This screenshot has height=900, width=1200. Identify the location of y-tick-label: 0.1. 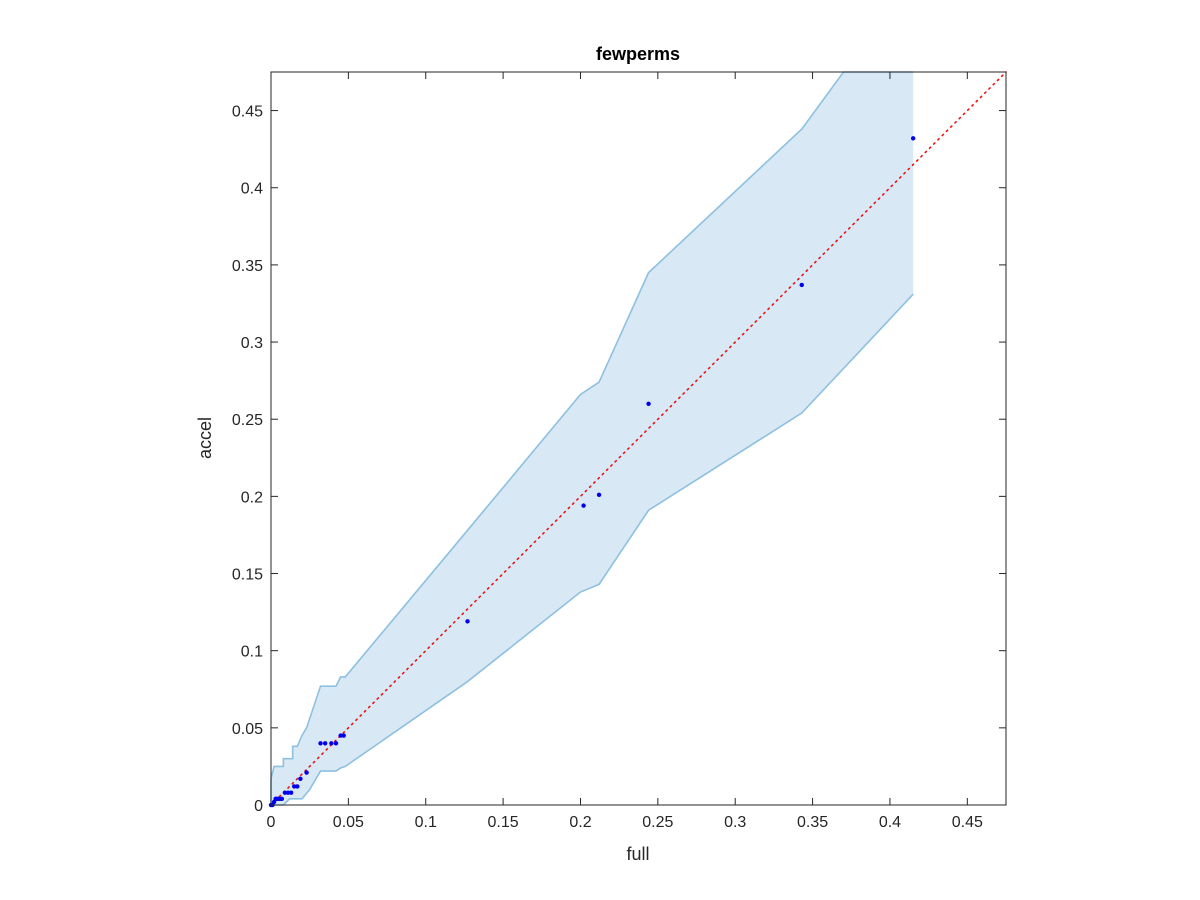
(252, 652).